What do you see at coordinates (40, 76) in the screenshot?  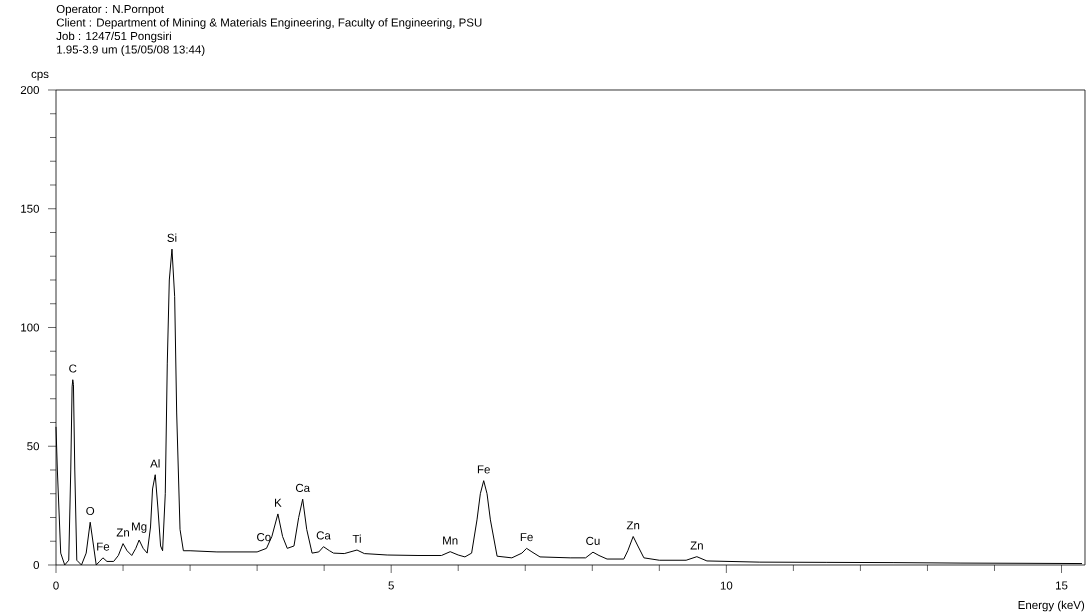 I see `y-axis-title: cps` at bounding box center [40, 76].